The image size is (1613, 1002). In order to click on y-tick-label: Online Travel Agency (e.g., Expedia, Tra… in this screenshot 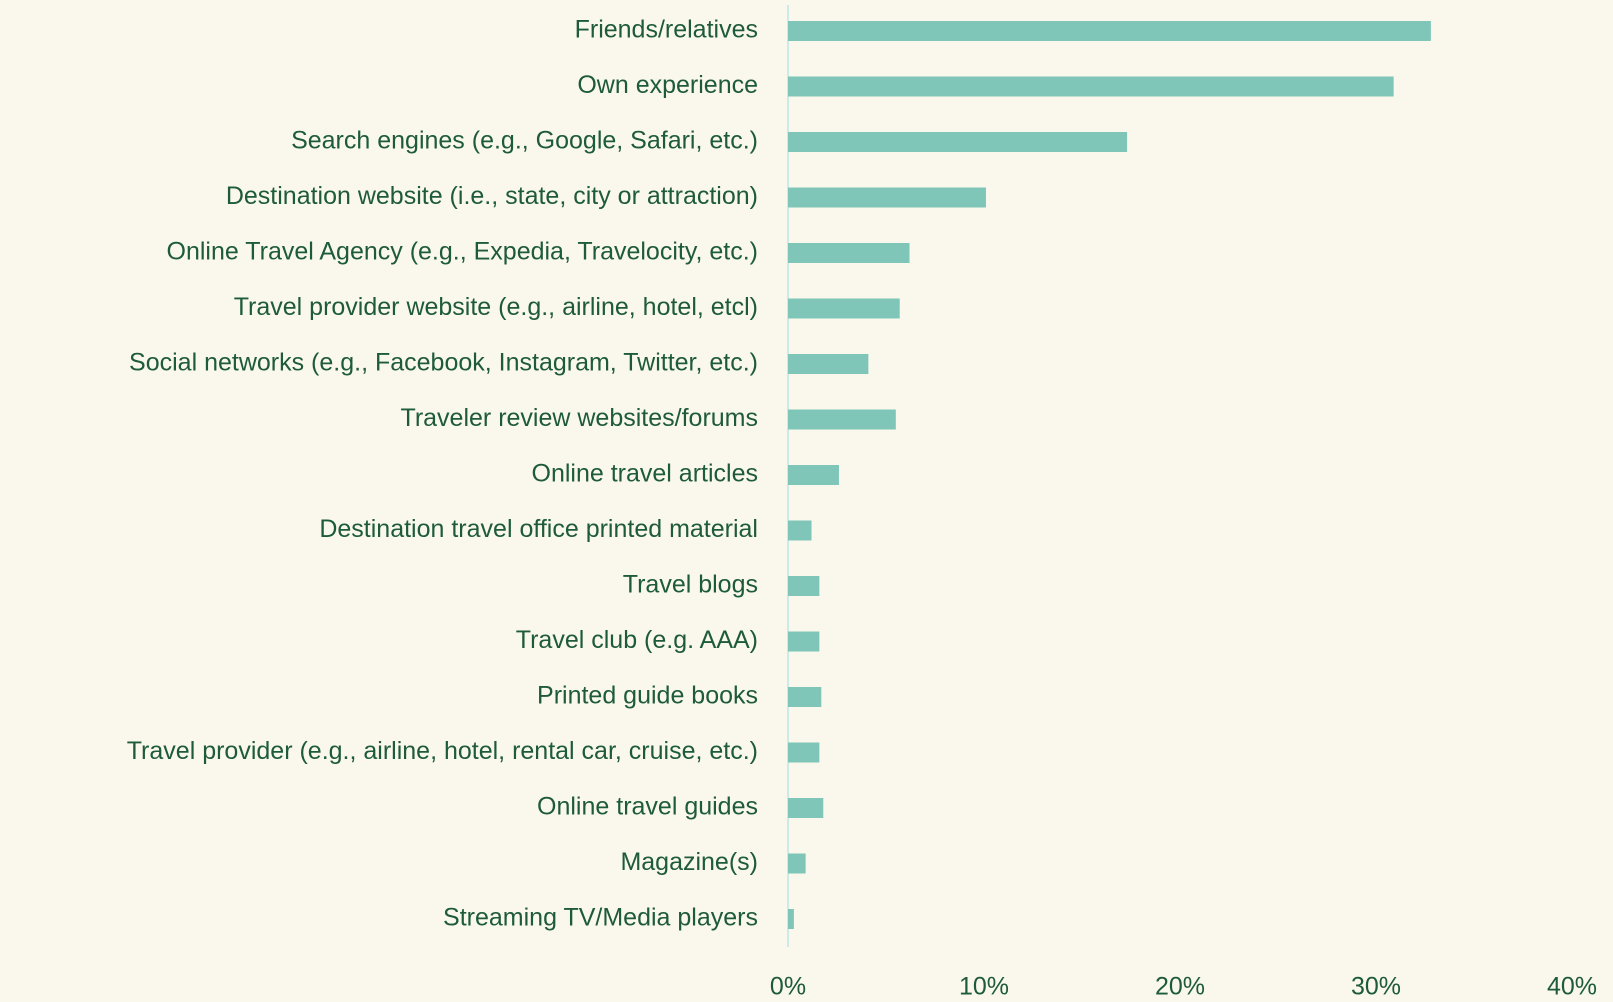, I will do `click(462, 252)`.